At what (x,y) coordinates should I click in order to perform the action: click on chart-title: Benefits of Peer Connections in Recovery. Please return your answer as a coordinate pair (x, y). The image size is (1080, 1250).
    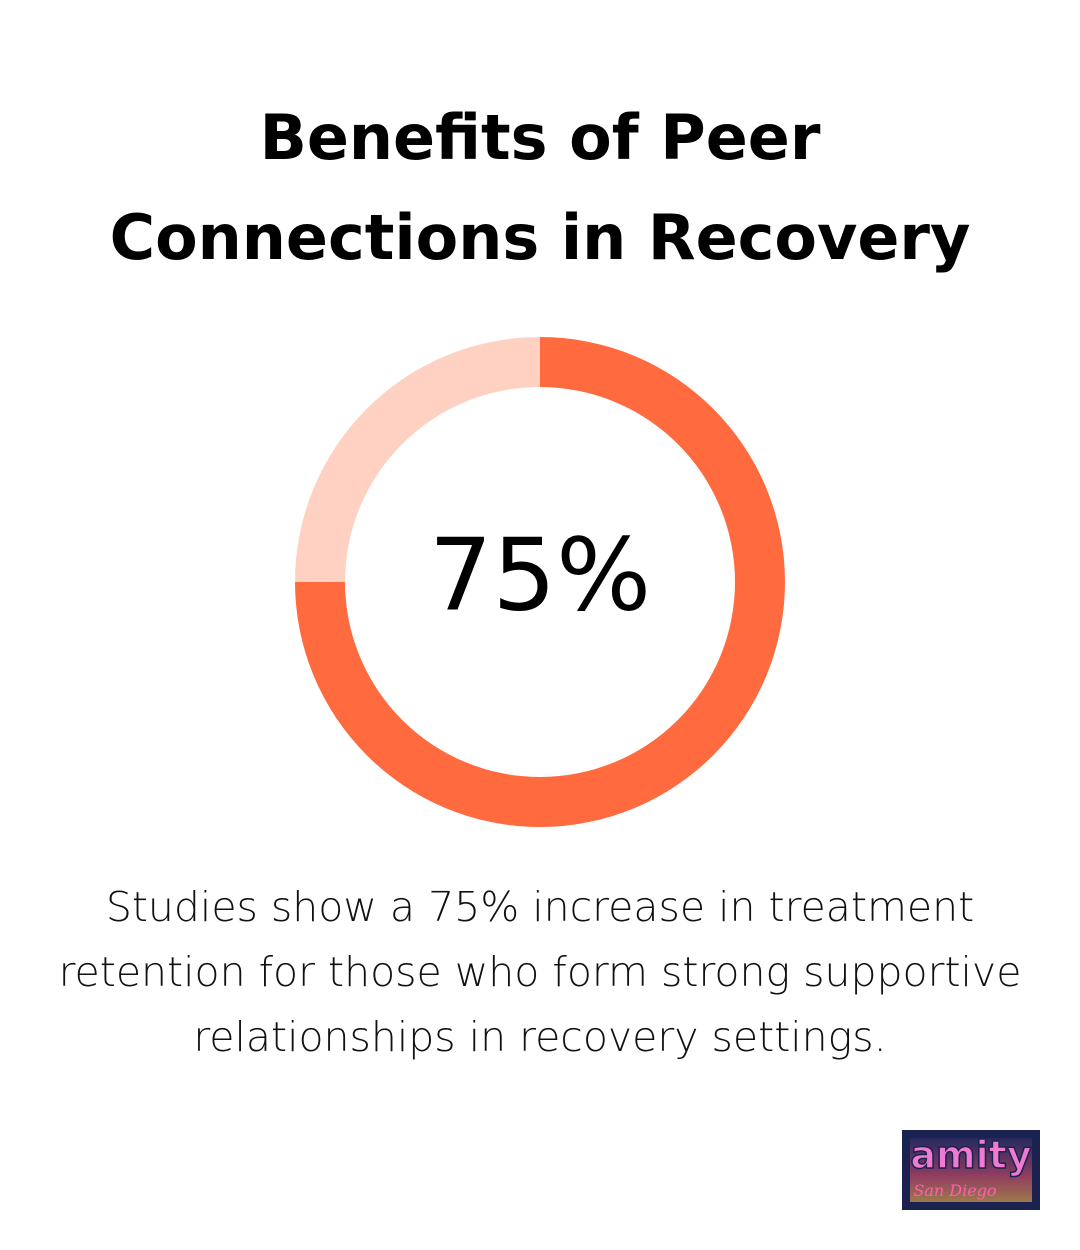
    Looking at the image, I should click on (540, 187).